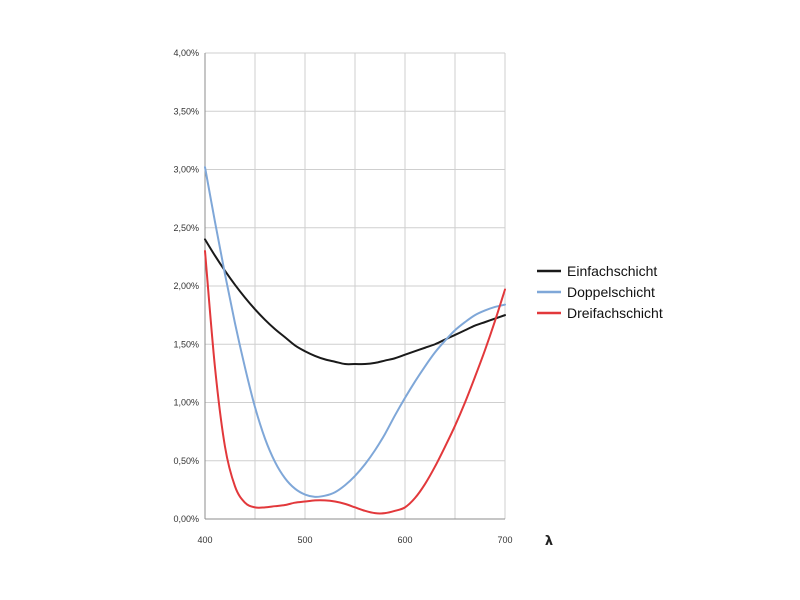 The height and width of the screenshot is (600, 800). I want to click on x-axis-tick-labels: 400 500 600 700, so click(354, 540).